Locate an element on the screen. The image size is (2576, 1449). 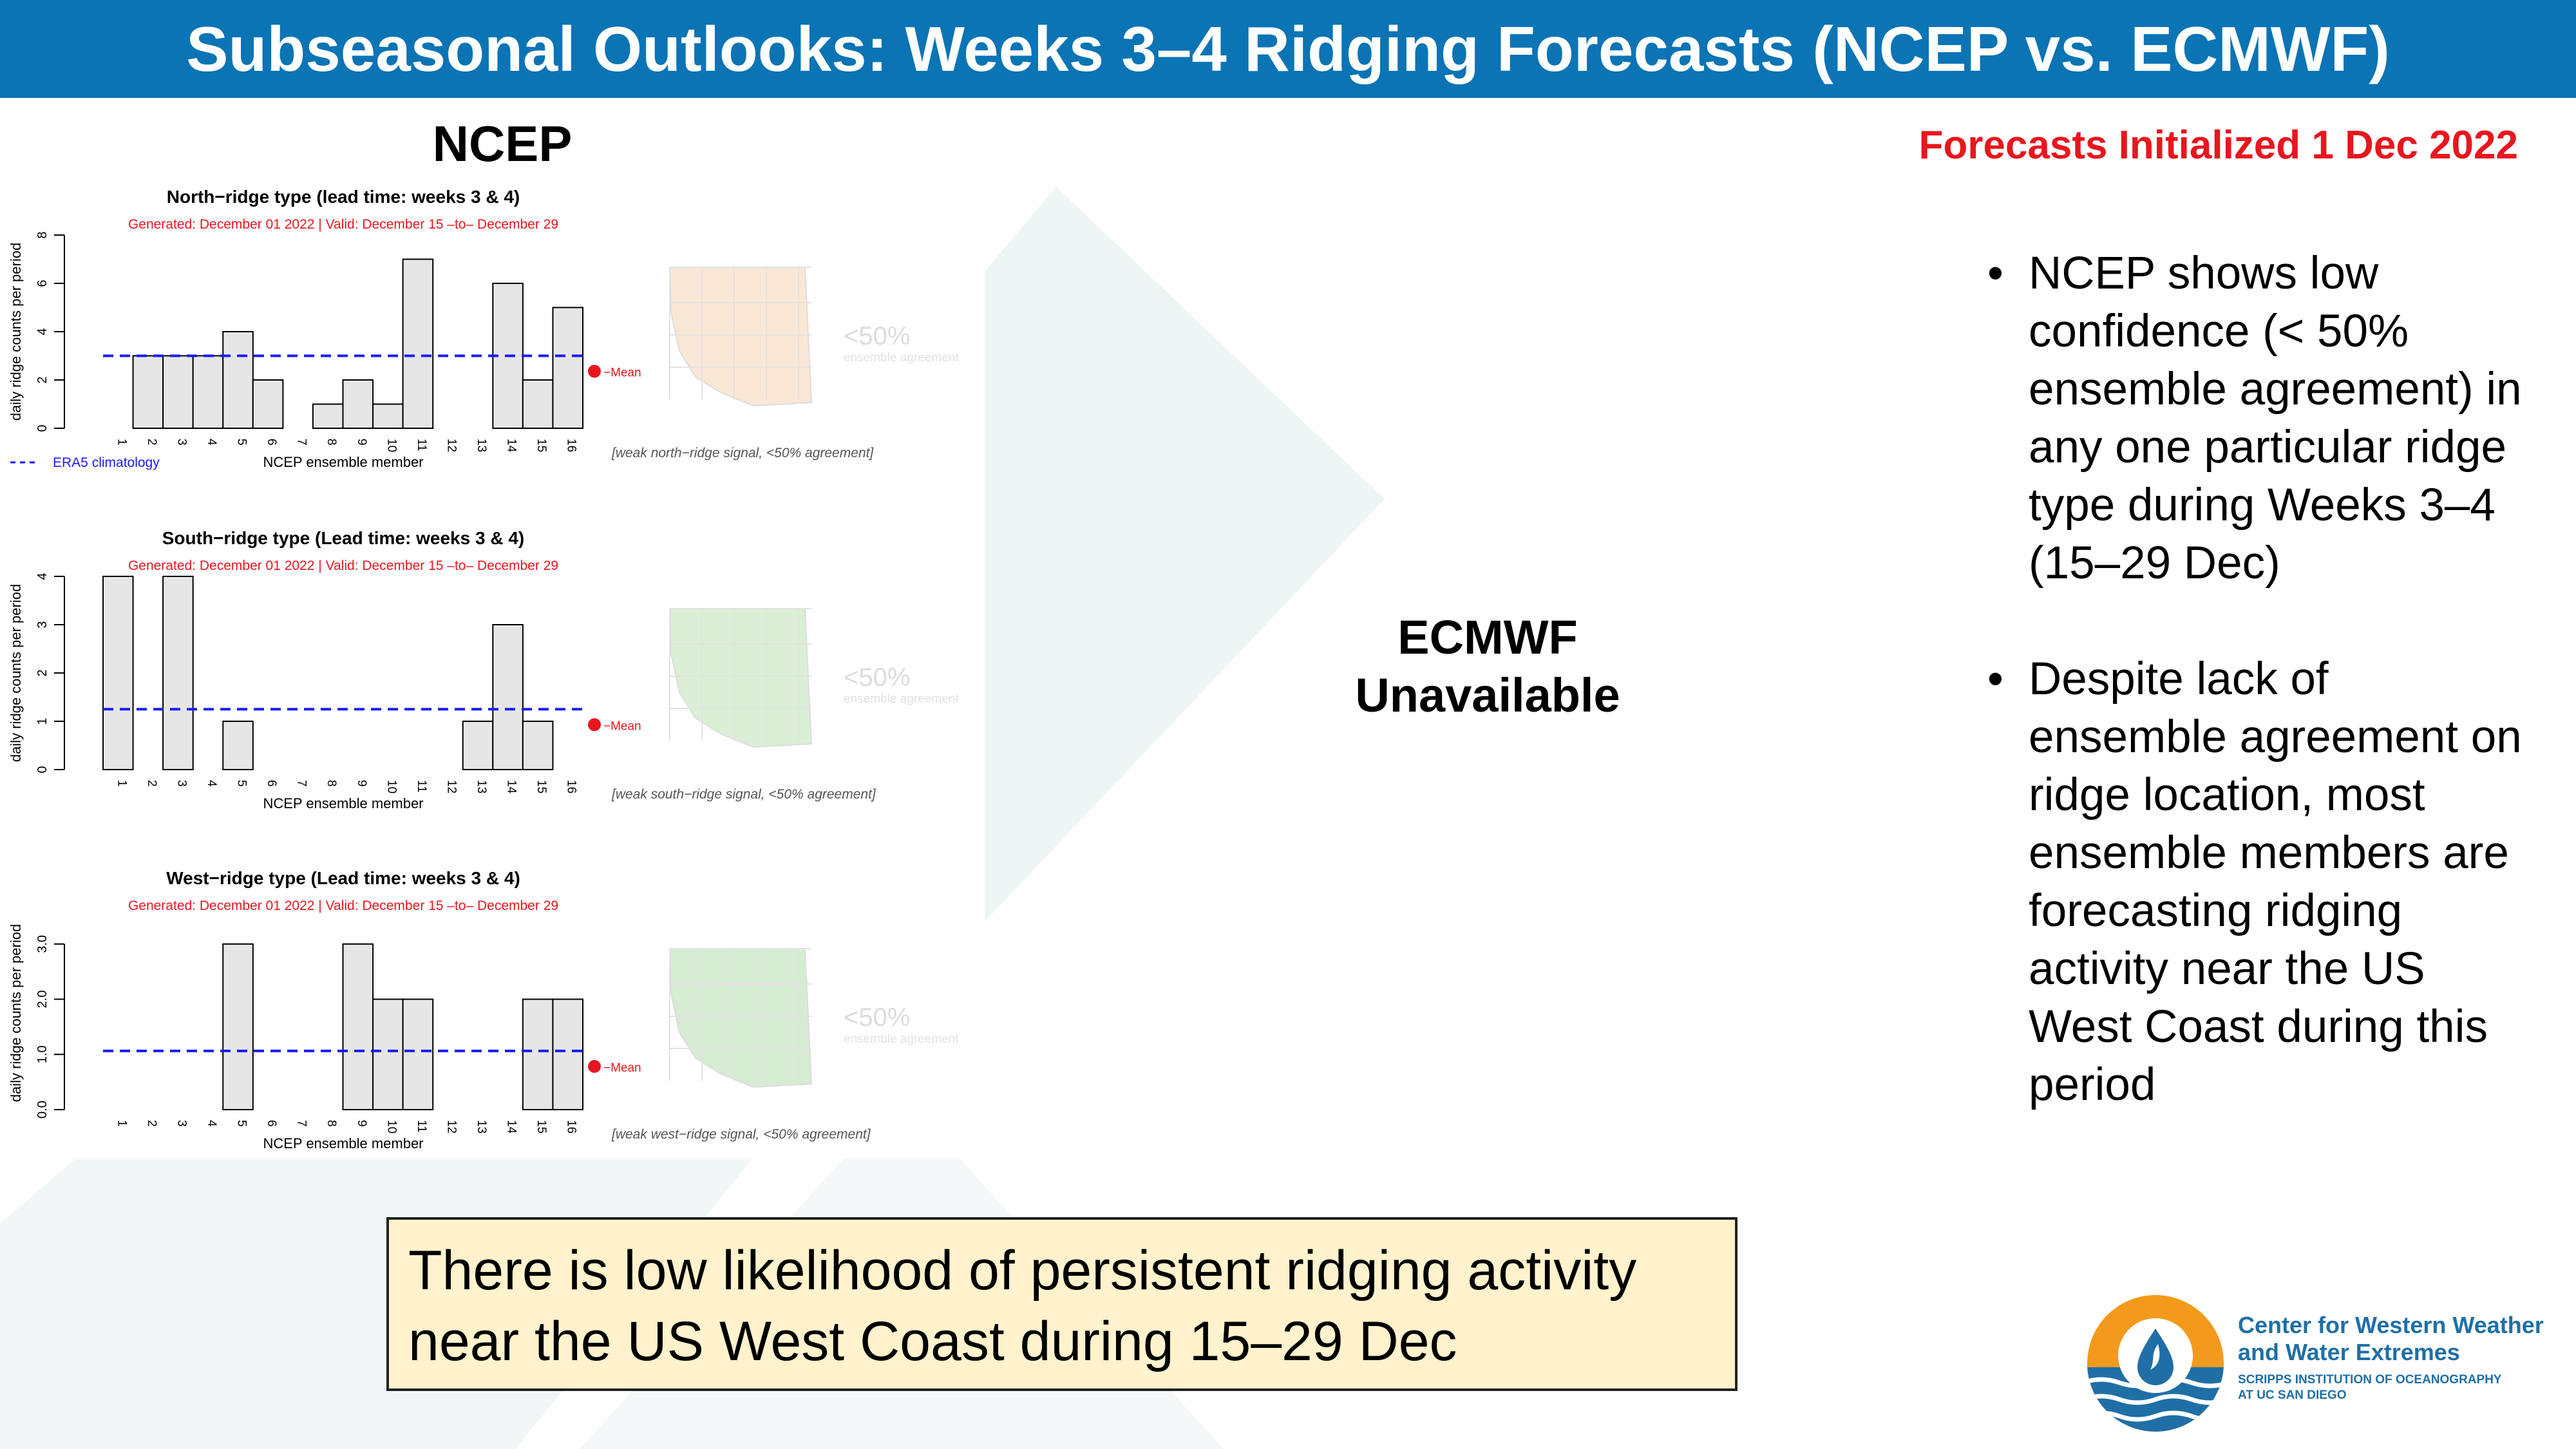
y-tick-label: 6 is located at coordinates (42, 283).